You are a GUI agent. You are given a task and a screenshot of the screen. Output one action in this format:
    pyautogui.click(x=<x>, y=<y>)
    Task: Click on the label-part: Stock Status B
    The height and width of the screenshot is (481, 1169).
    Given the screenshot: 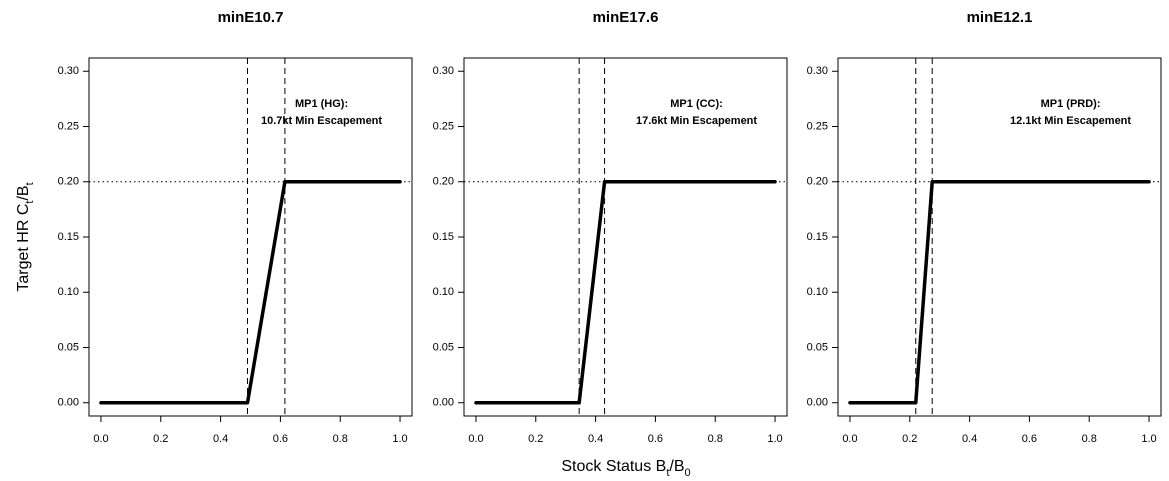 What is the action you would take?
    pyautogui.click(x=613, y=466)
    